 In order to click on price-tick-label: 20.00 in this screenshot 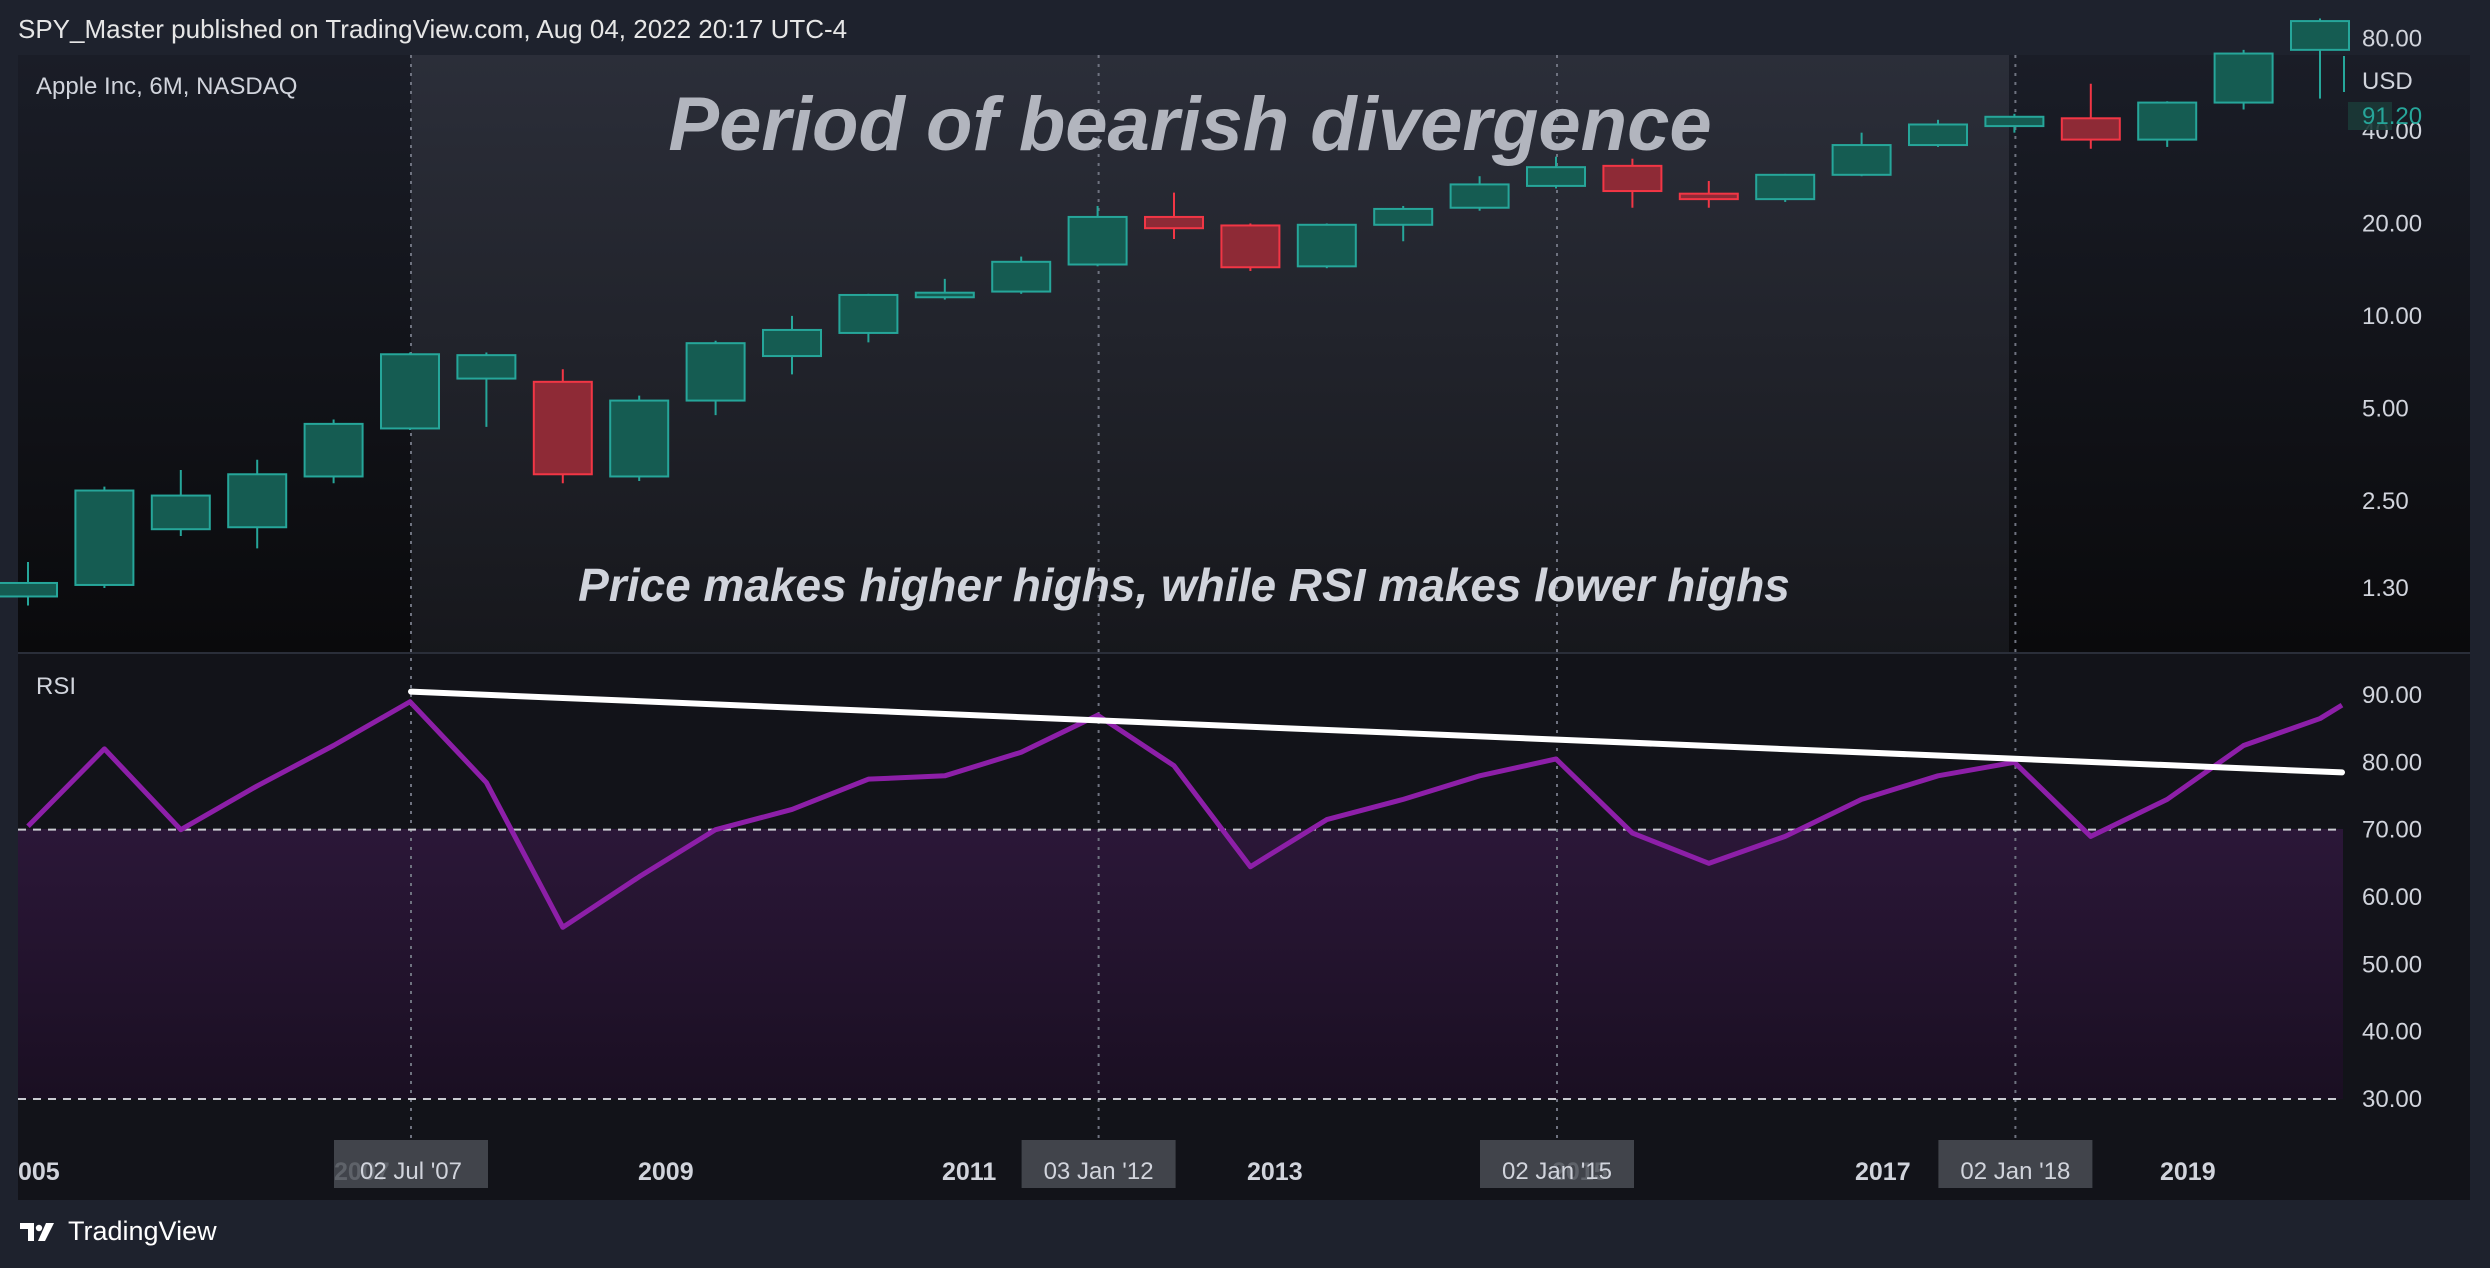, I will do `click(2392, 223)`.